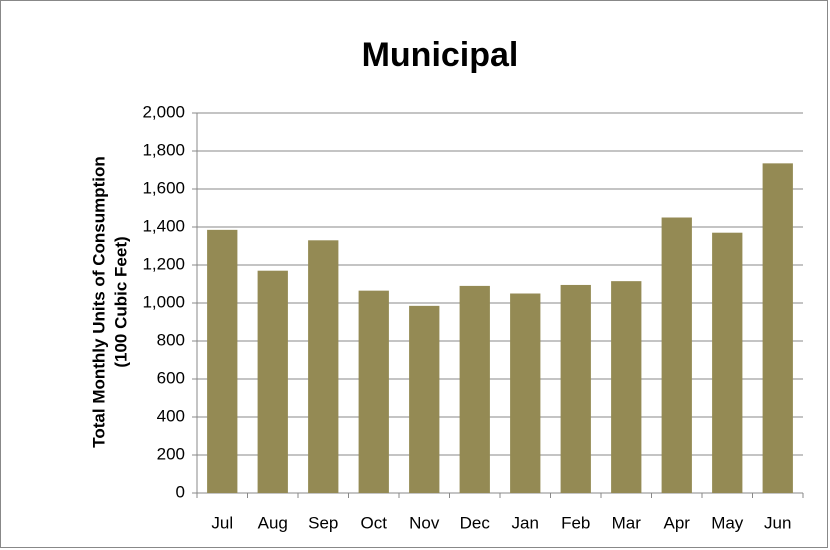 The image size is (830, 550). What do you see at coordinates (171, 377) in the screenshot?
I see `y-tick-label: 600` at bounding box center [171, 377].